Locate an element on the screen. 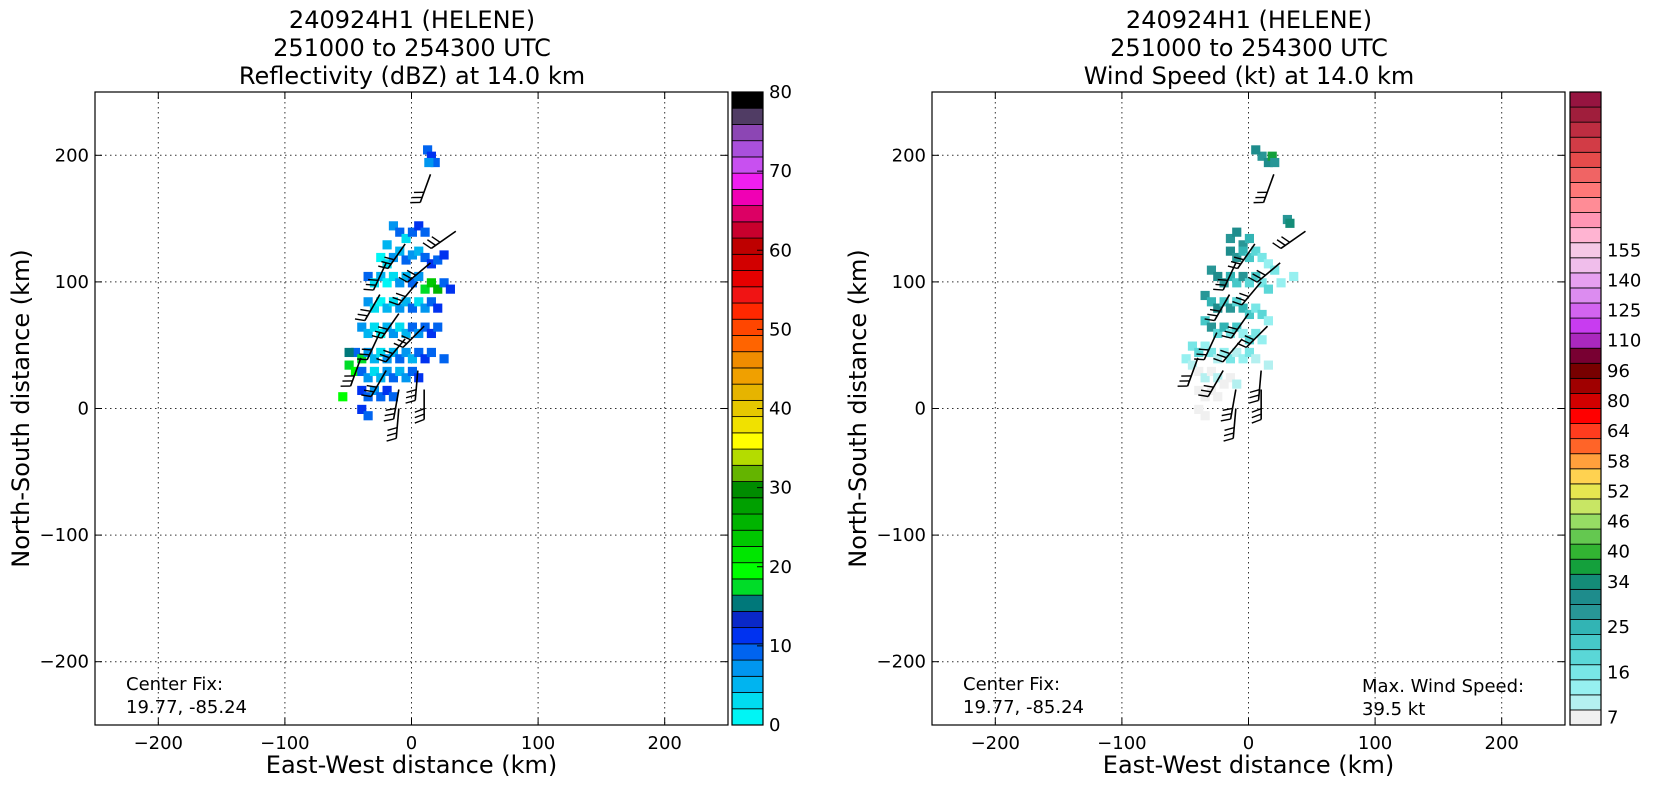  colorbar-tick-label: 20 is located at coordinates (780, 567).